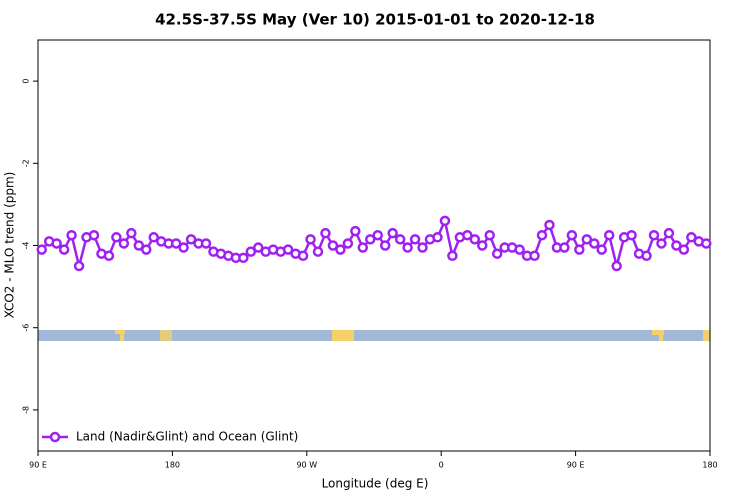  Describe the element at coordinates (26, 81) in the screenshot. I see `y-tick-label: 0` at that location.